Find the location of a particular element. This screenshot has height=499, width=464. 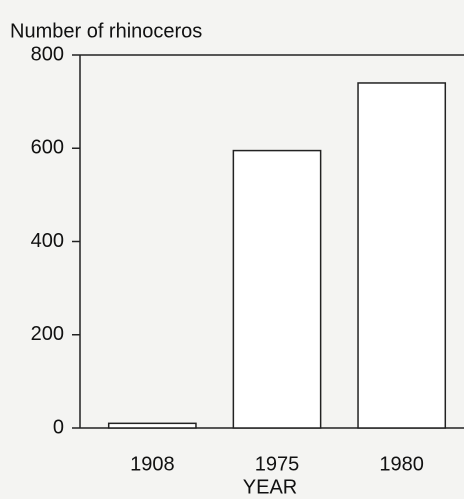

y-tick-label: 200 is located at coordinates (47, 334).